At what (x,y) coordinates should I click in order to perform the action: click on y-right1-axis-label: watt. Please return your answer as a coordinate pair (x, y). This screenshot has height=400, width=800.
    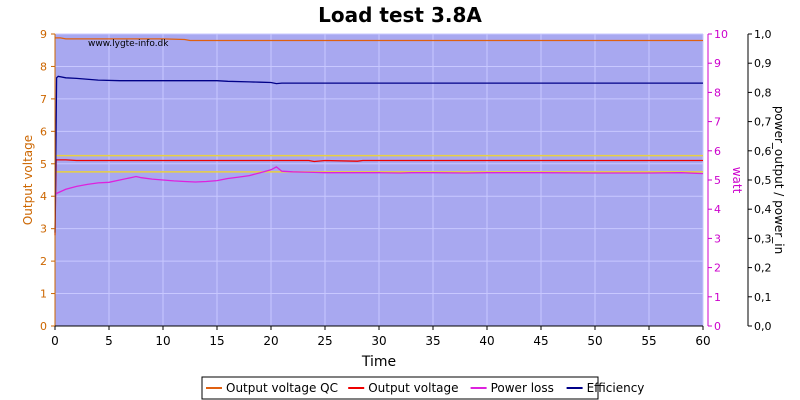
    Looking at the image, I should click on (737, 180).